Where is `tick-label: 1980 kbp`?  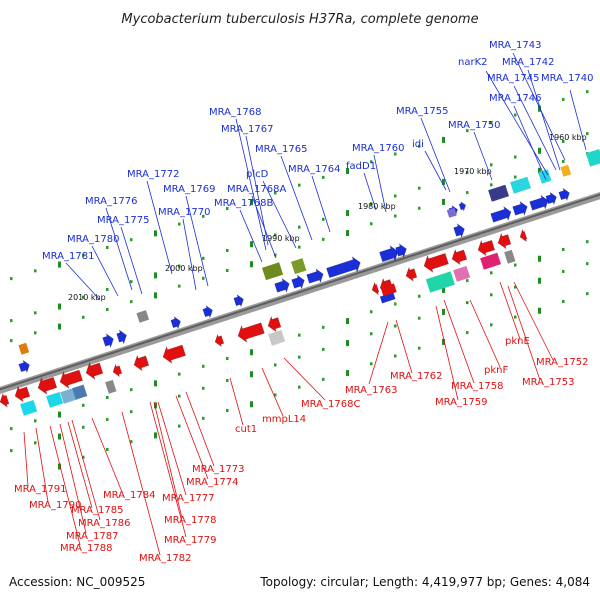
tick-label: 1980 kbp is located at coordinates (377, 206).